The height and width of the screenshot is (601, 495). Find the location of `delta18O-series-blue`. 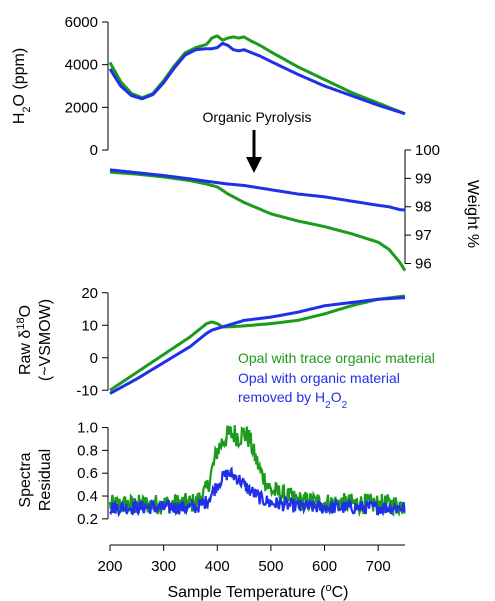

delta18O-series-blue is located at coordinates (257, 345).